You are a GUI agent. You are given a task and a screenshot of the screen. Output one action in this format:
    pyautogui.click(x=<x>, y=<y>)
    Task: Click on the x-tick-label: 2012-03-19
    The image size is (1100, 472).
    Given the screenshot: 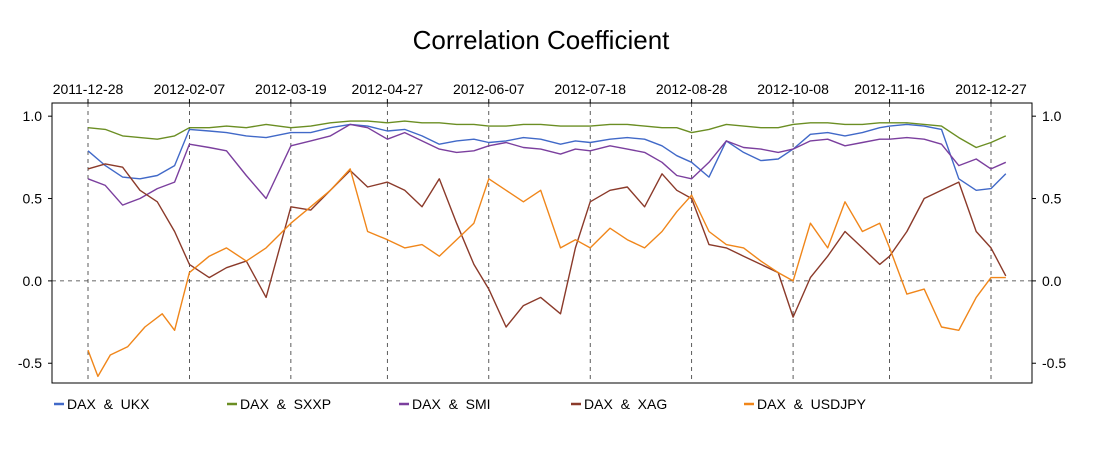 What is the action you would take?
    pyautogui.click(x=291, y=89)
    